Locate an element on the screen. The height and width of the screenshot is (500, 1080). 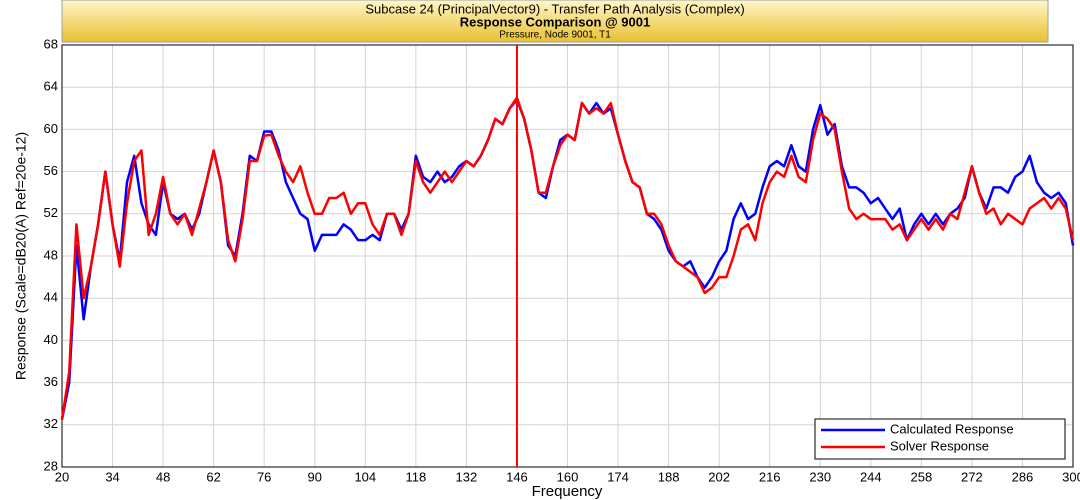
y-tick-label: 36 is located at coordinates (51, 381).